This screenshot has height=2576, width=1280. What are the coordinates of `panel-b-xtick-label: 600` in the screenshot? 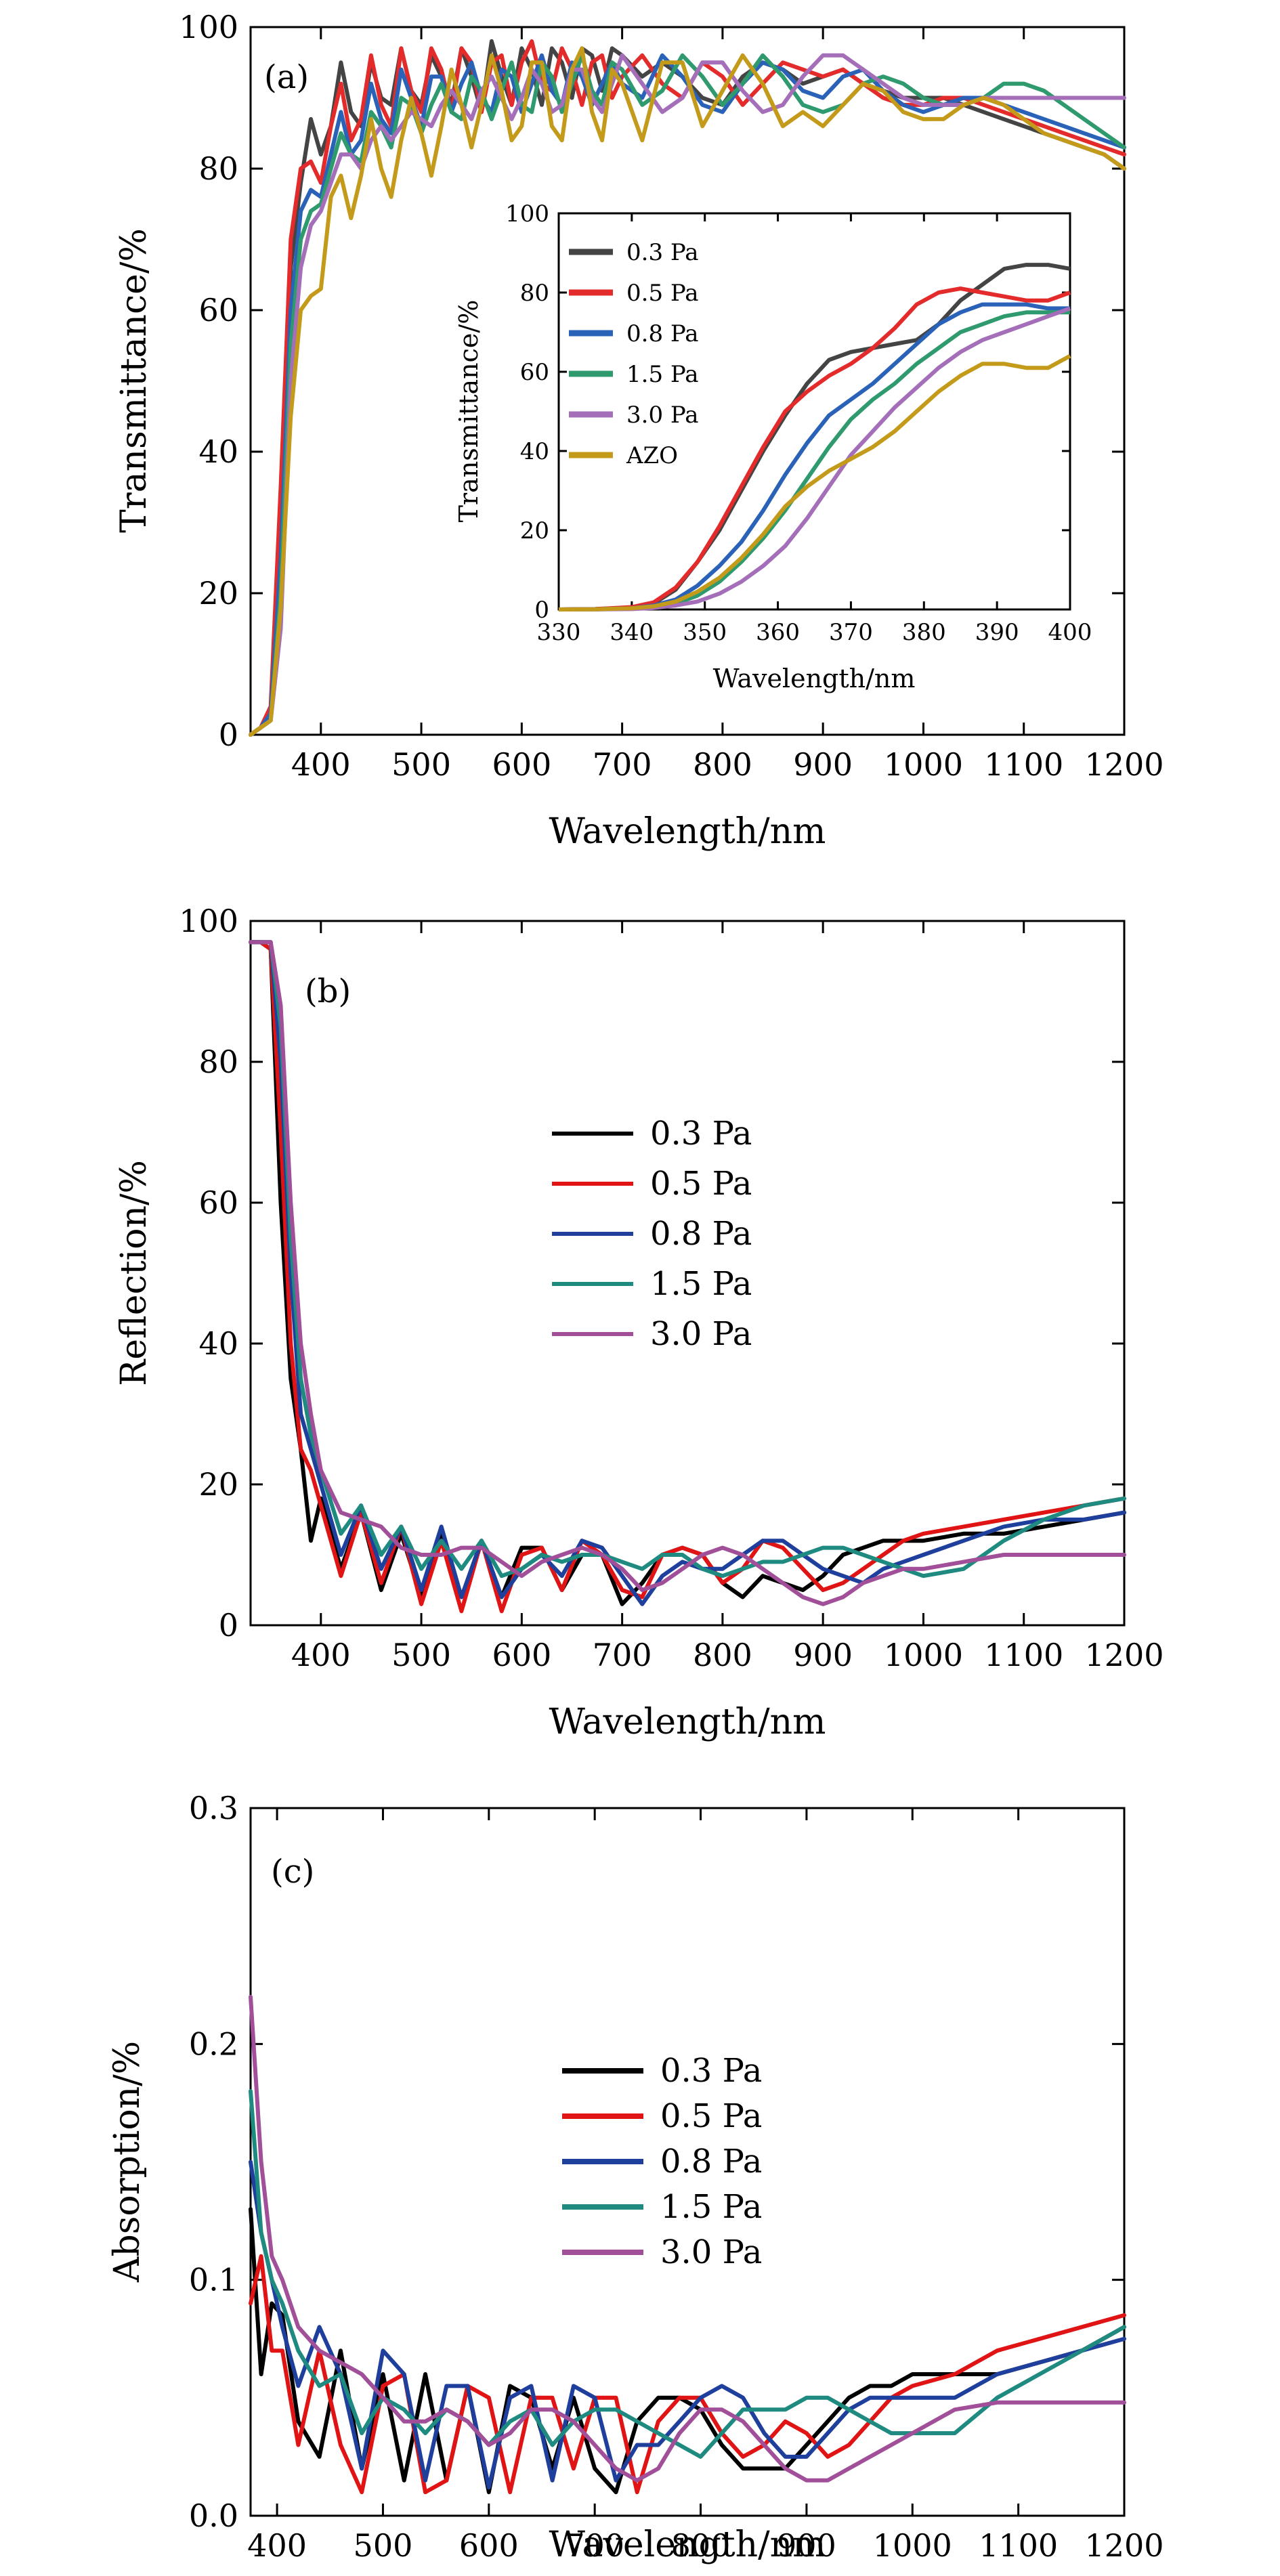 It's located at (521, 1655).